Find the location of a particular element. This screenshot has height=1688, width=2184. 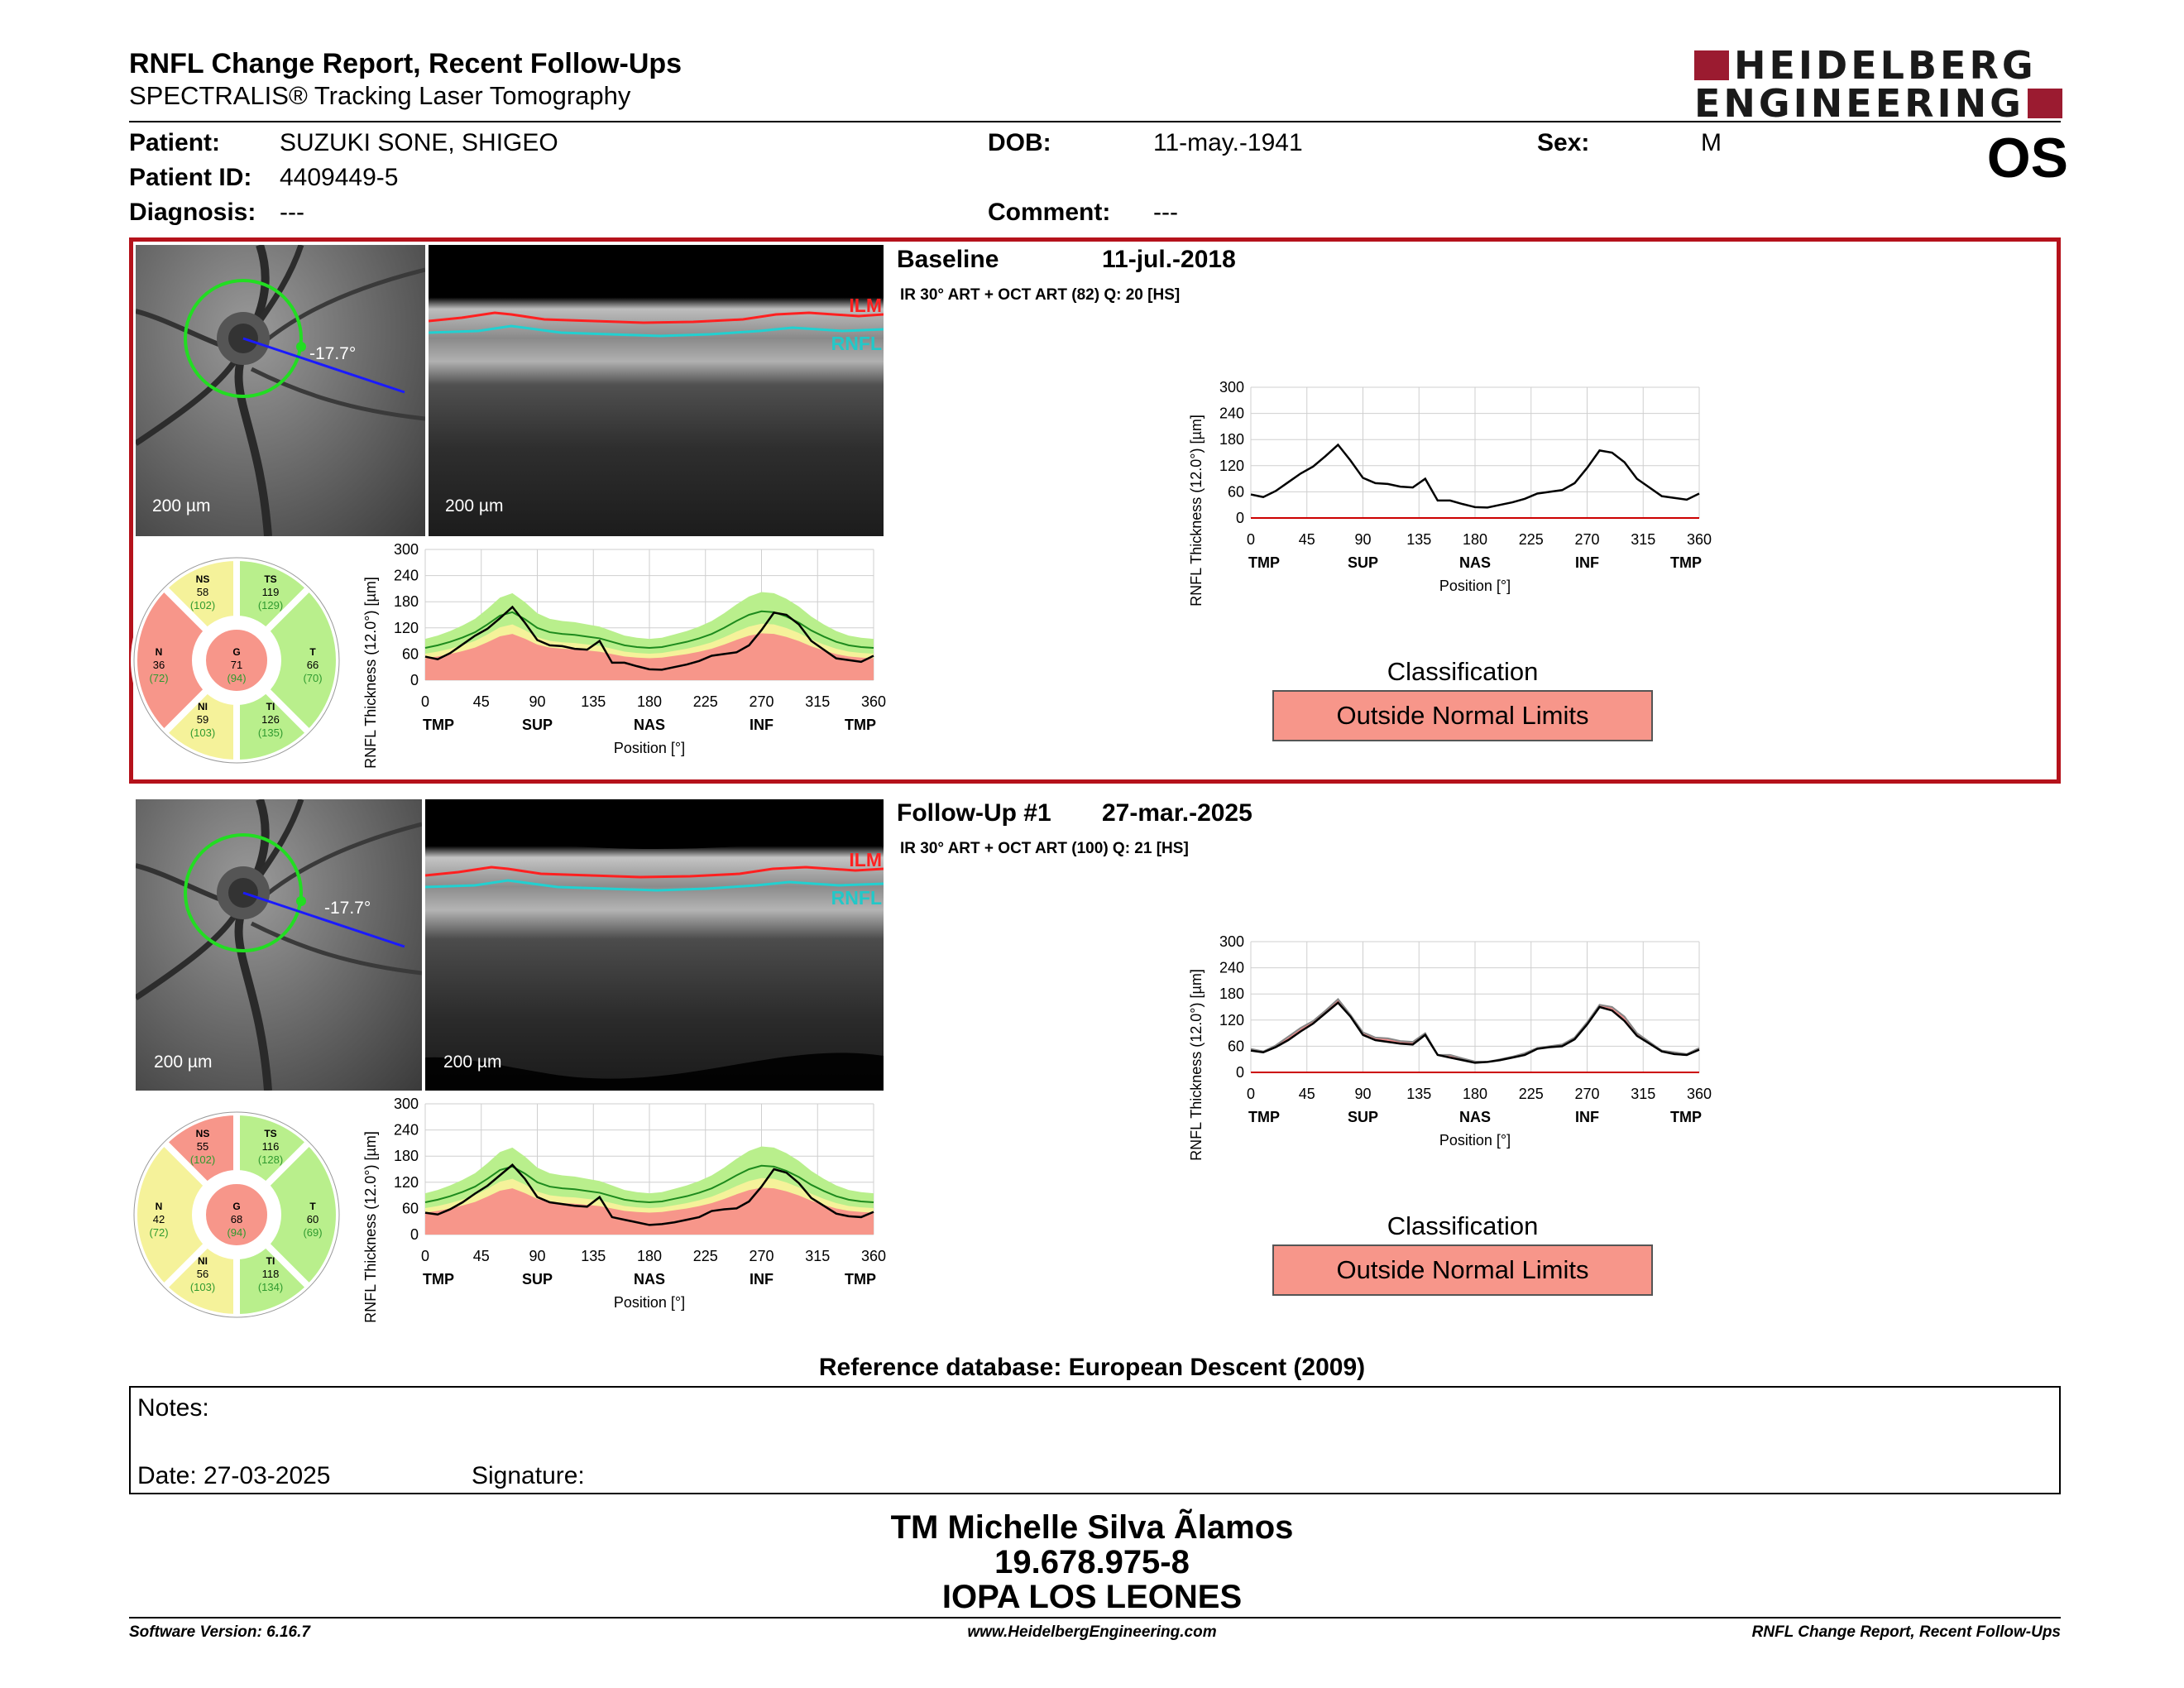

sector-reference: (128) is located at coordinates (270, 1159).